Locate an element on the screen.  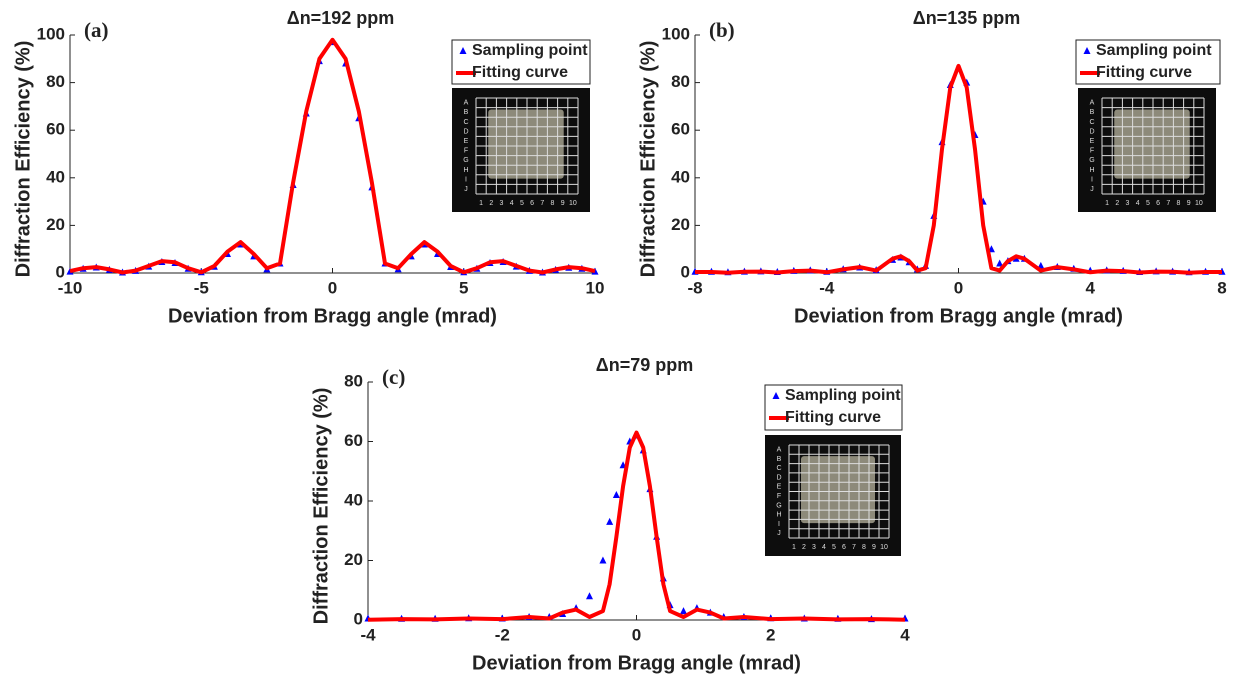
x-tick-label: 2 is located at coordinates (770, 634).